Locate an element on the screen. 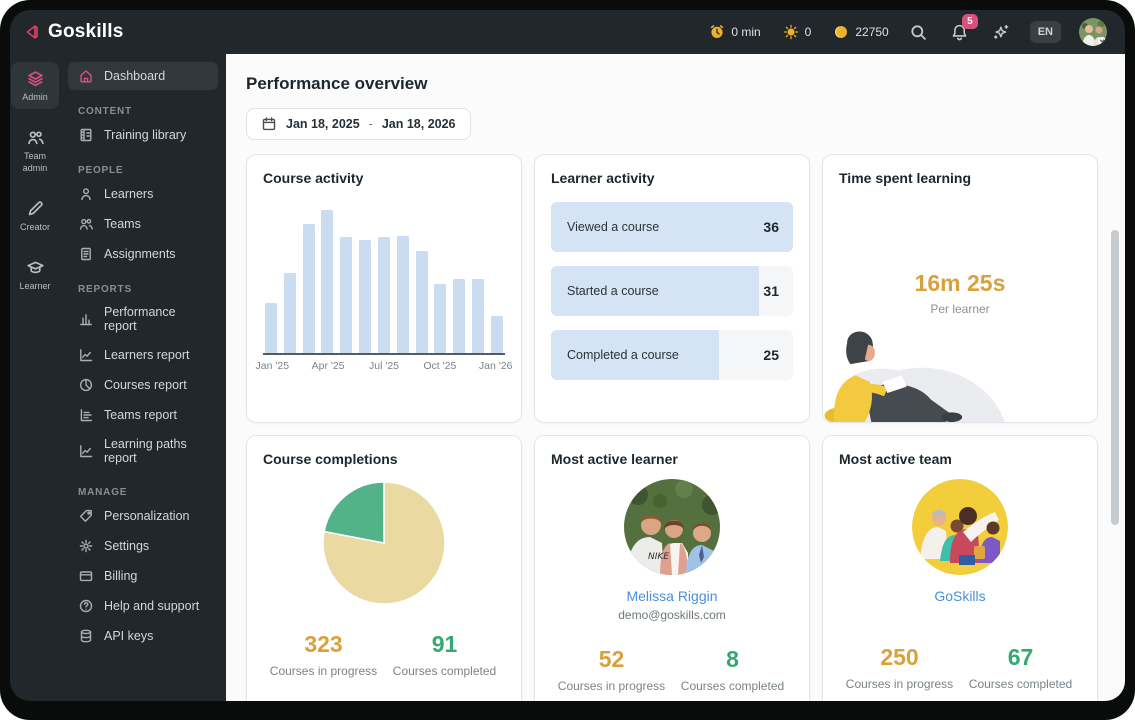 The image size is (1135, 720). time-credits-stat: 0 min is located at coordinates (735, 32).